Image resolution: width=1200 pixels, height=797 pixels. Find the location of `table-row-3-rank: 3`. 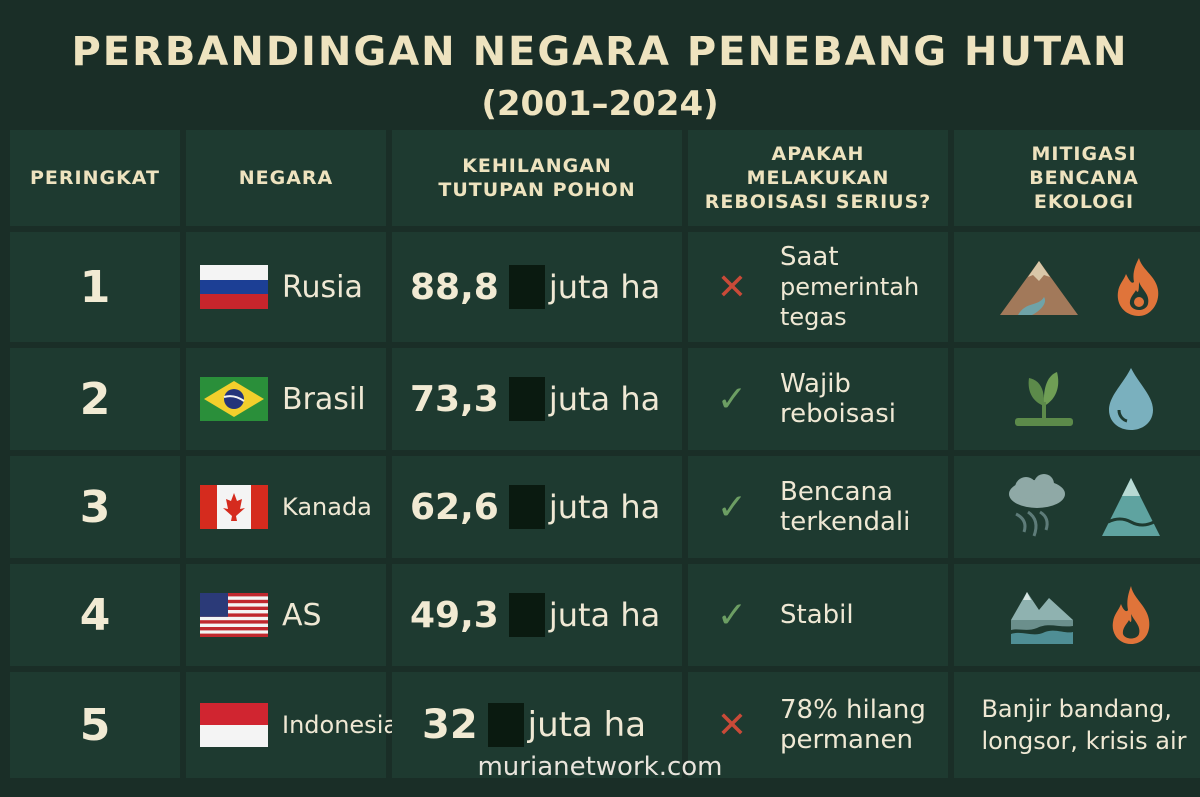

table-row-3-rank: 3 is located at coordinates (95, 507).